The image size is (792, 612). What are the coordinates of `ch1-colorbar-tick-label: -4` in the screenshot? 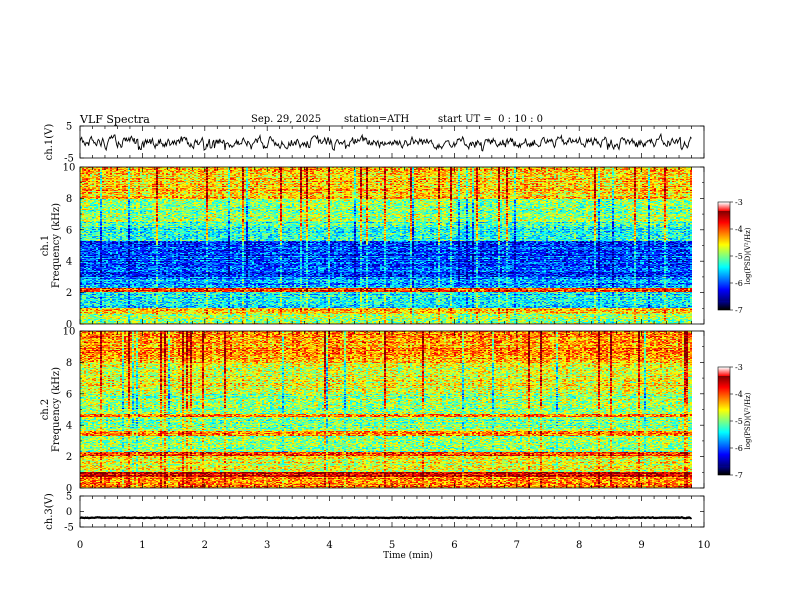 It's located at (739, 229).